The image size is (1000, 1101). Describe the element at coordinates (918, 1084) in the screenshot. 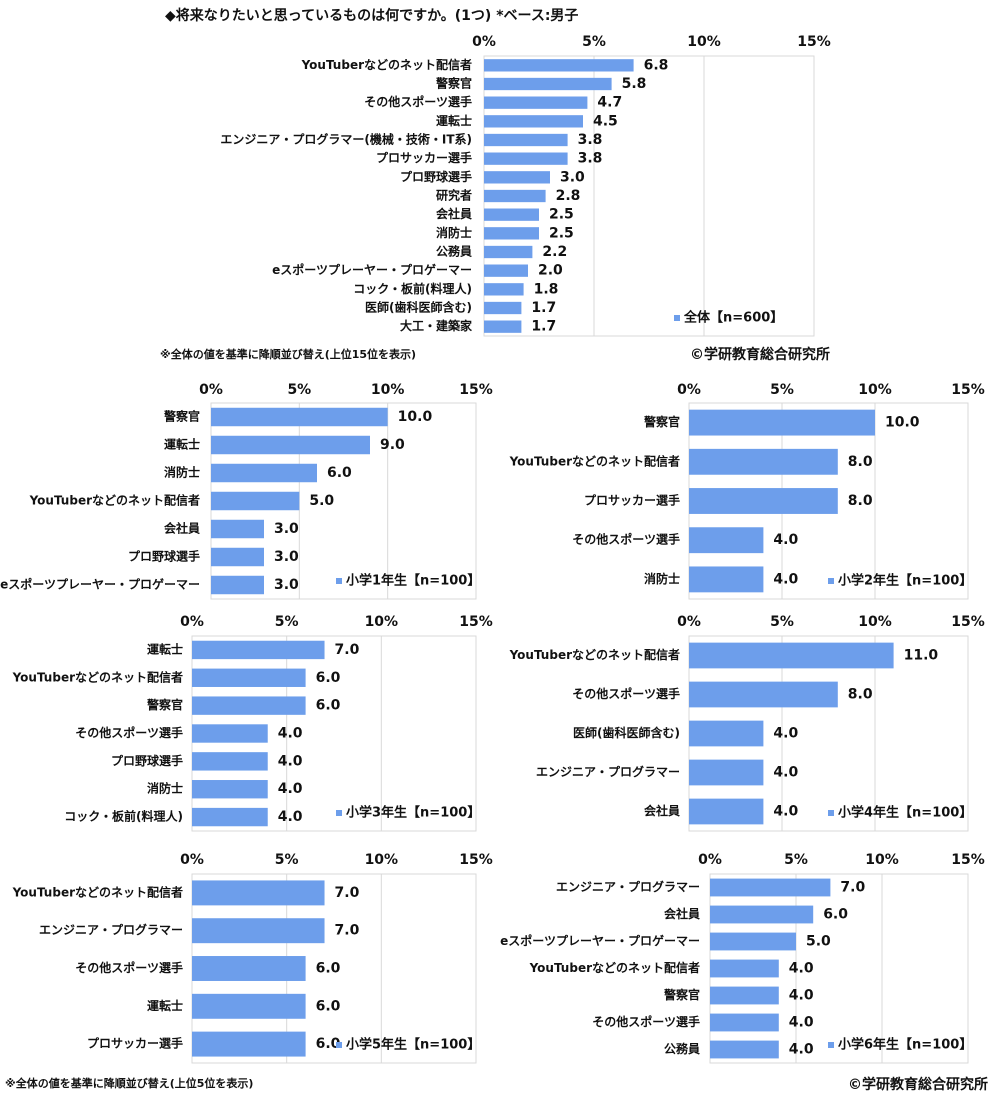

I see `footer-source: ©学研教育総合研究所` at that location.